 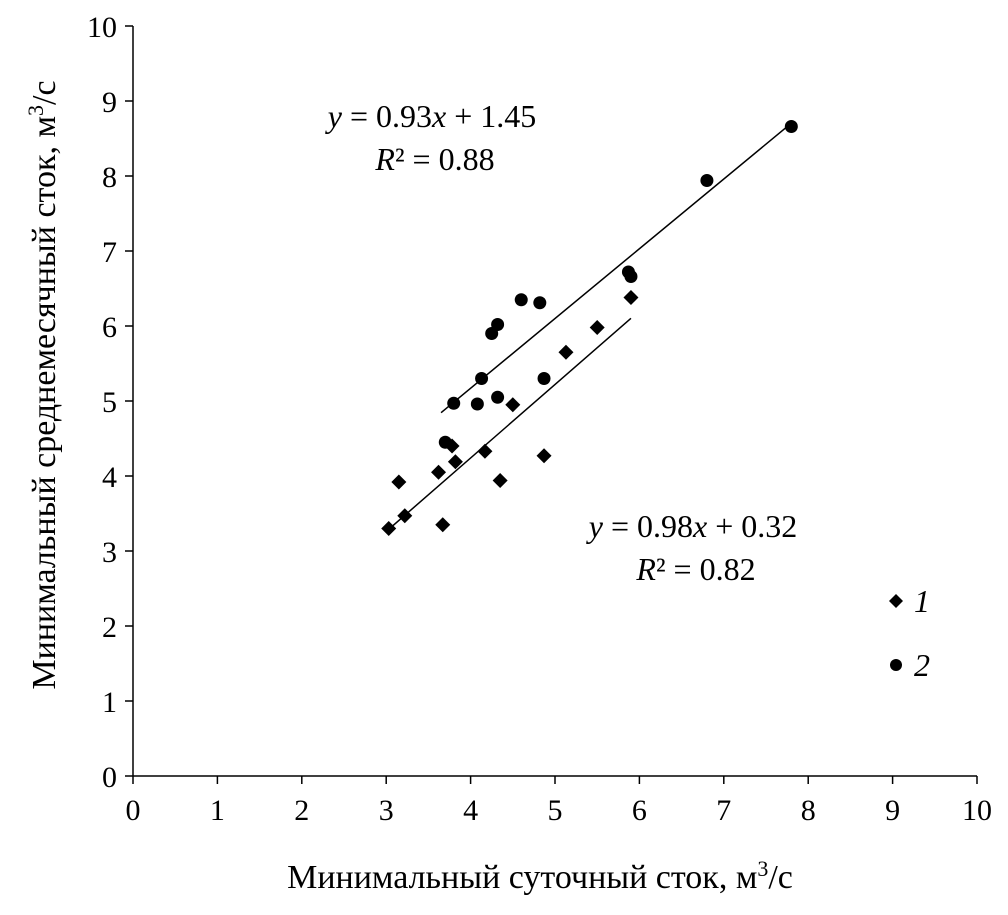 I want to click on y-tick-label: 1, so click(x=109, y=702).